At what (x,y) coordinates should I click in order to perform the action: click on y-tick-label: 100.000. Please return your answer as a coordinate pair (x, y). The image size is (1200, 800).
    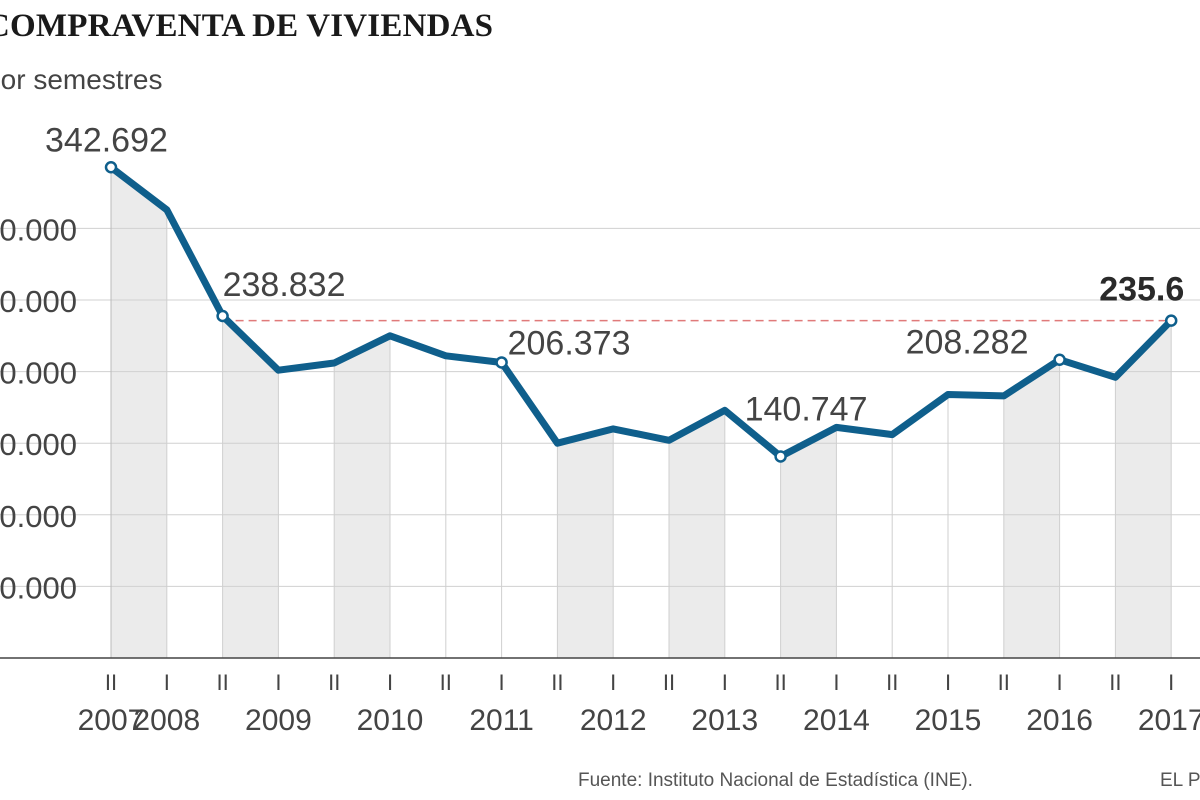
    Looking at the image, I should click on (38, 516).